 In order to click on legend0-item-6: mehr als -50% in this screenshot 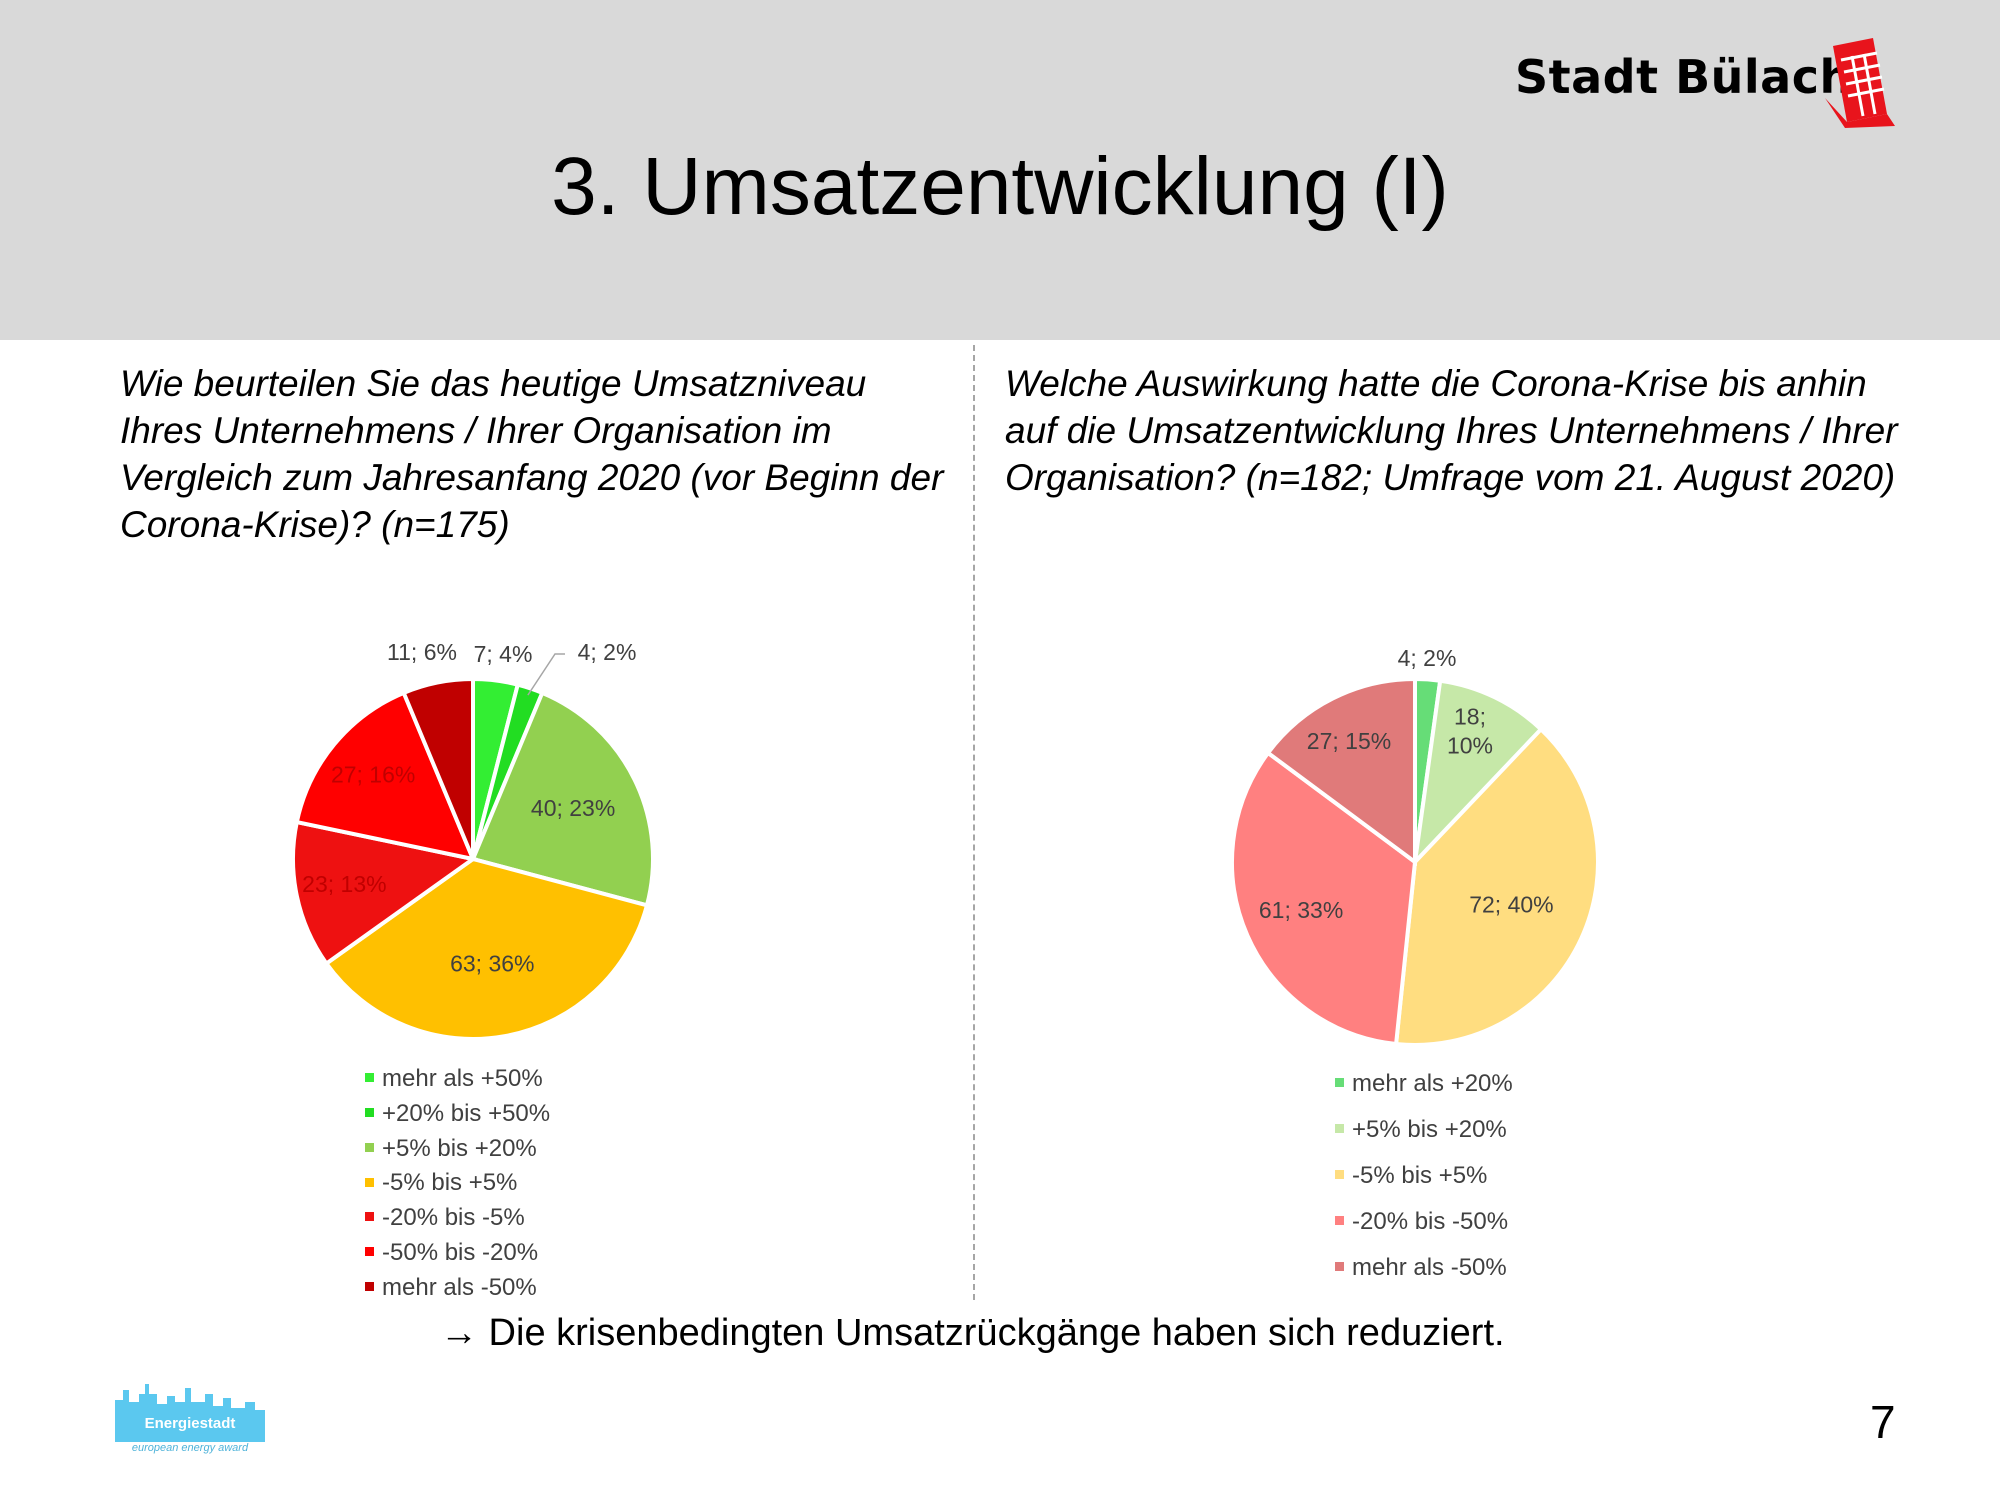, I will do `click(451, 1288)`.